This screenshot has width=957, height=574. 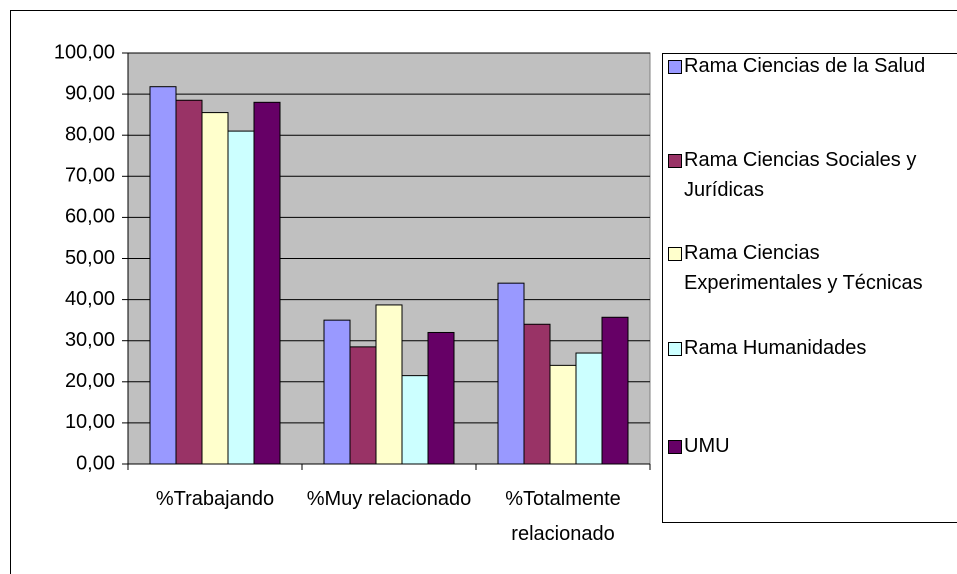 What do you see at coordinates (803, 268) in the screenshot?
I see `legend-label: Rama Ciencias Experimentales y Técnicas` at bounding box center [803, 268].